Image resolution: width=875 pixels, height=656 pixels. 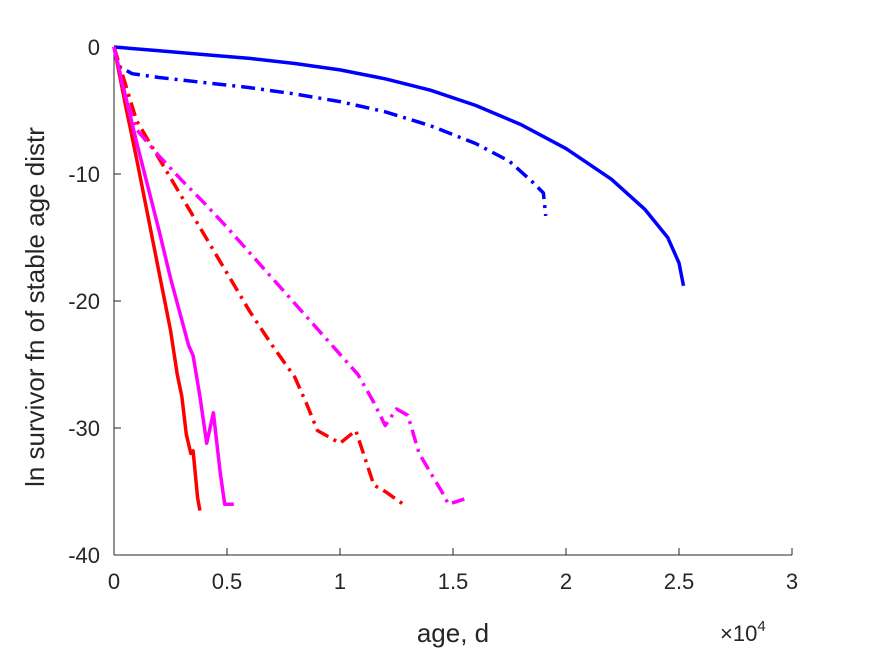 What do you see at coordinates (227, 581) in the screenshot?
I see `x-tick-label: 0.5` at bounding box center [227, 581].